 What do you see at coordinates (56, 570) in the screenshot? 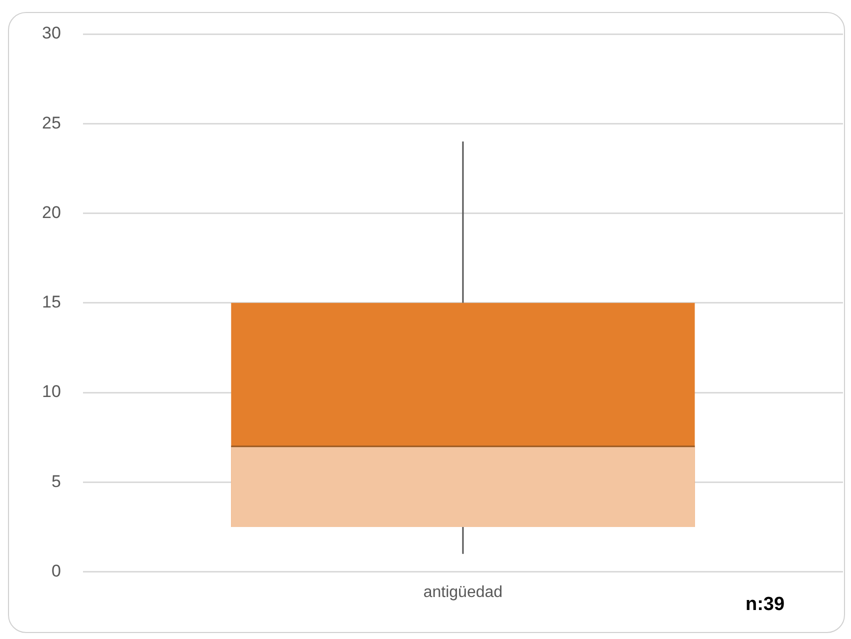
I see `y-tick-label: 0` at bounding box center [56, 570].